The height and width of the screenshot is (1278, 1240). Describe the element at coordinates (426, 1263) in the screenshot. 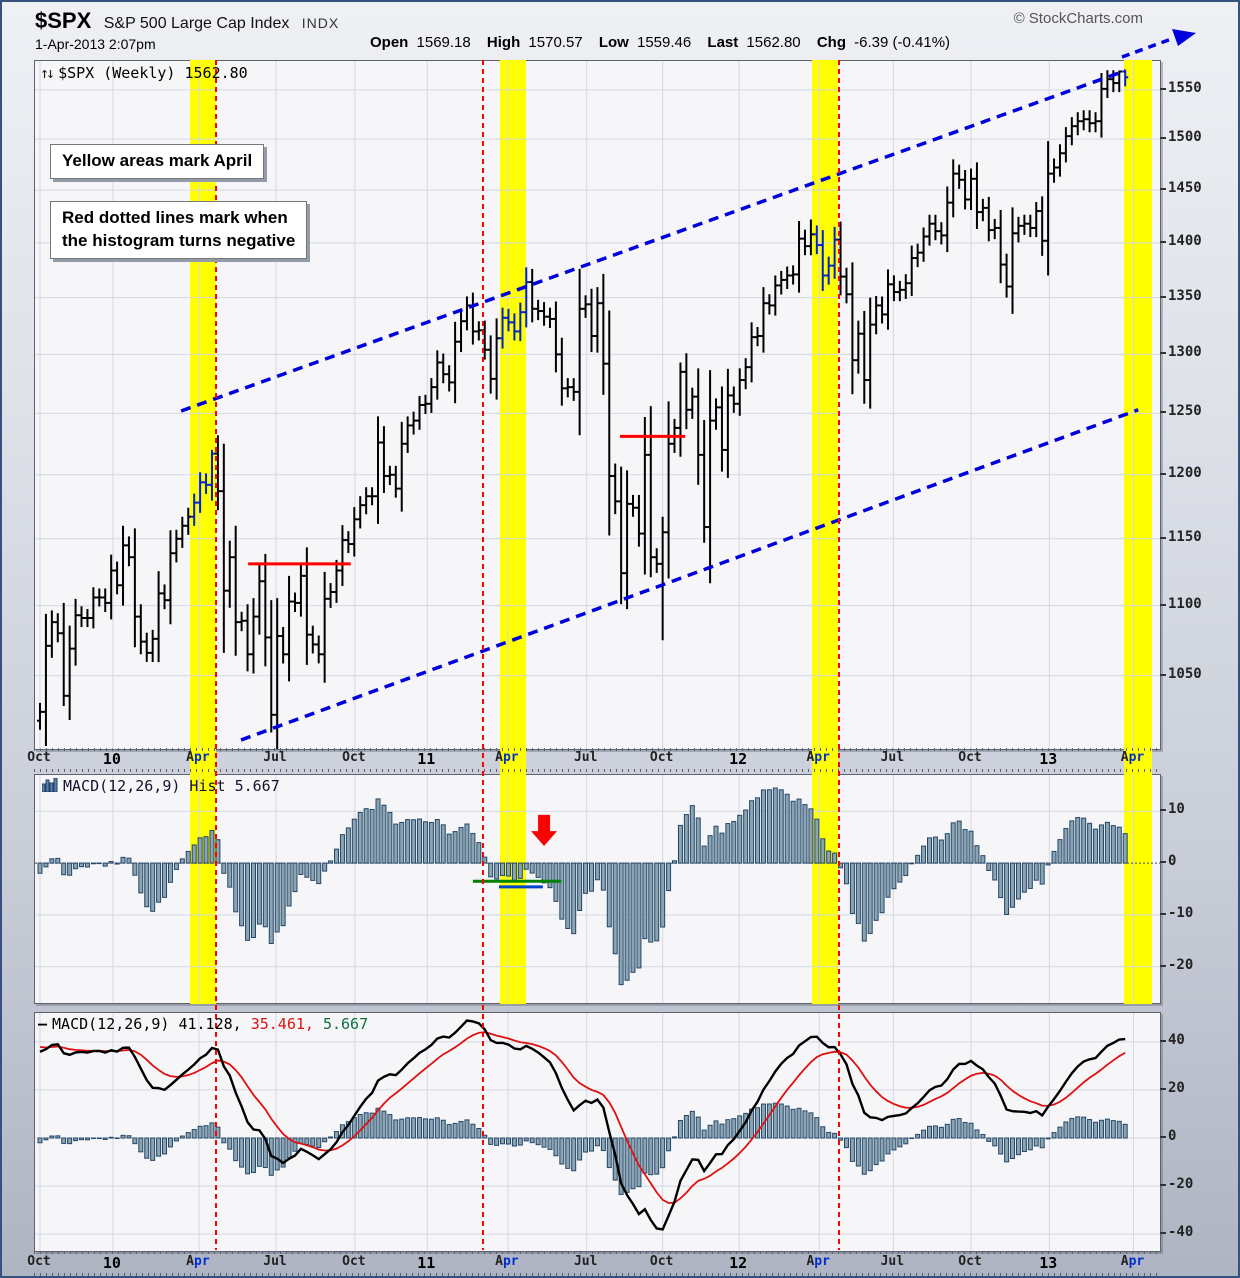

I see `x-axis-label: 11` at that location.